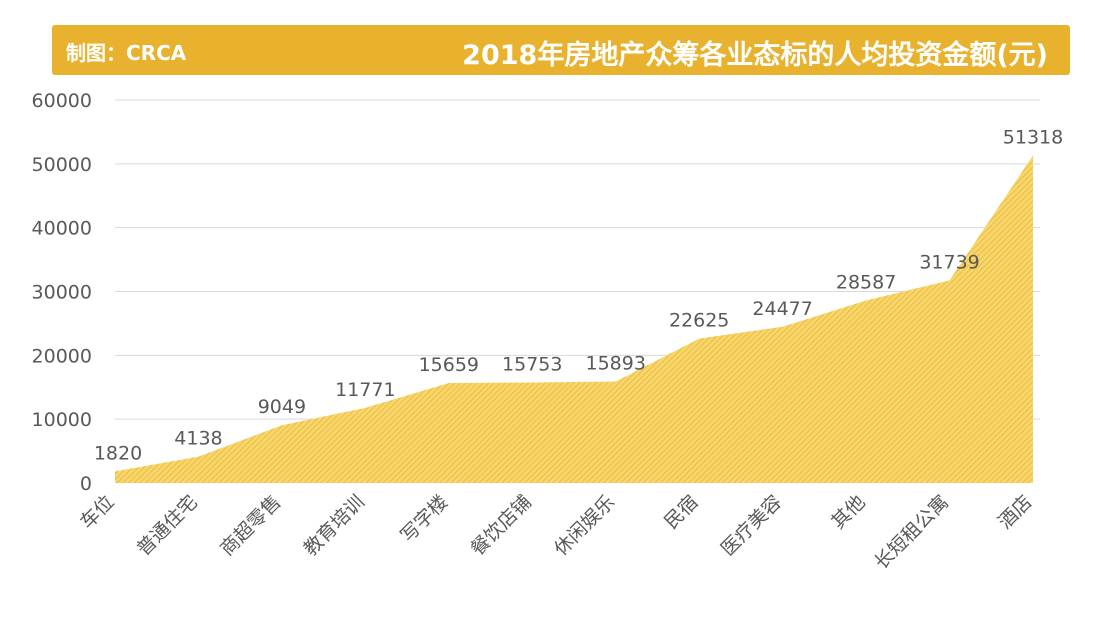  I want to click on x-tick-label: 餐饮店铺, so click(501, 525).